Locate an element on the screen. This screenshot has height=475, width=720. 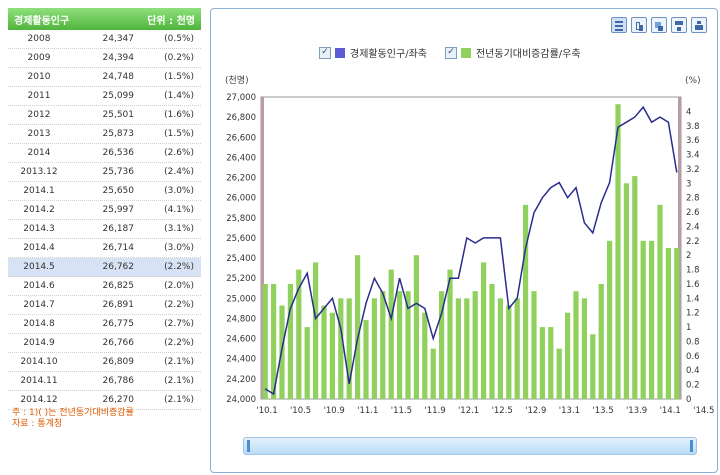
table-view-icon is located at coordinates (619, 25).